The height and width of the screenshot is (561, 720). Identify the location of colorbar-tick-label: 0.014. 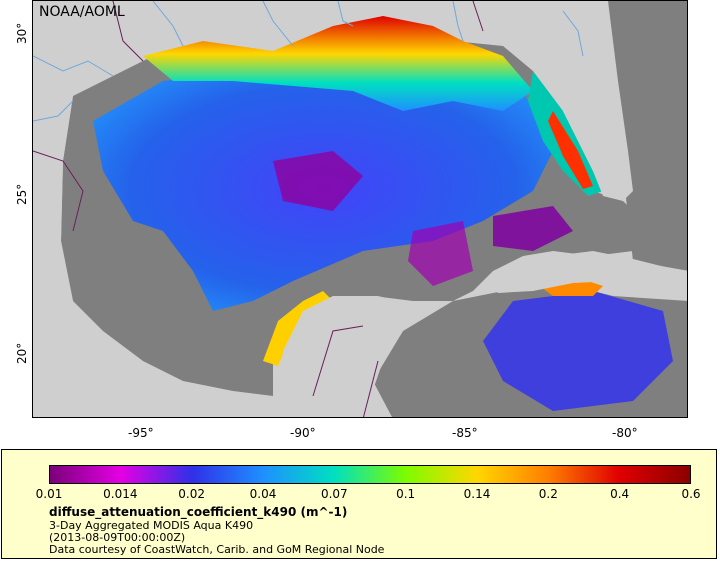
(120, 494).